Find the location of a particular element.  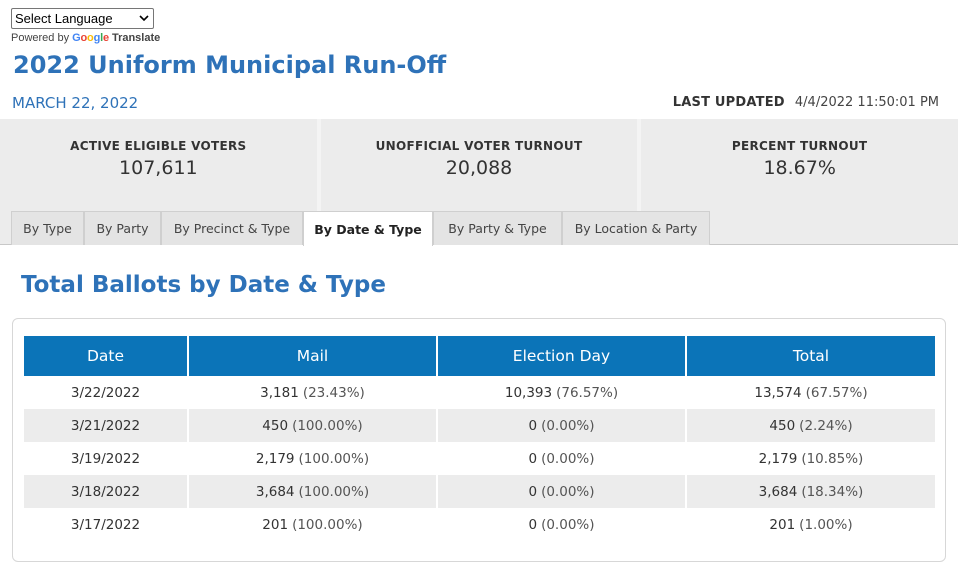

mail-count: 201 is located at coordinates (275, 524).